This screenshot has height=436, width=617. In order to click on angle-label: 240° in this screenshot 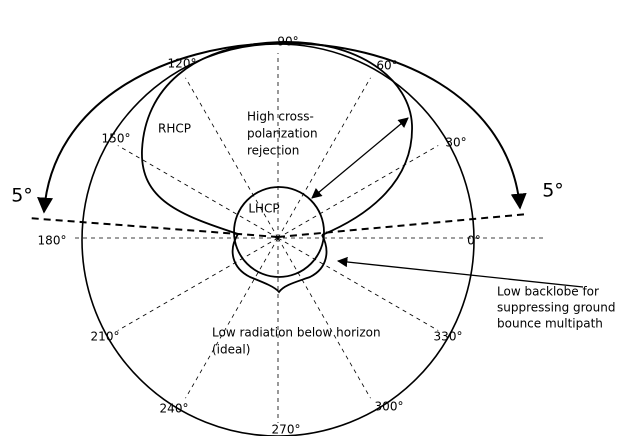, I will do `click(174, 409)`.